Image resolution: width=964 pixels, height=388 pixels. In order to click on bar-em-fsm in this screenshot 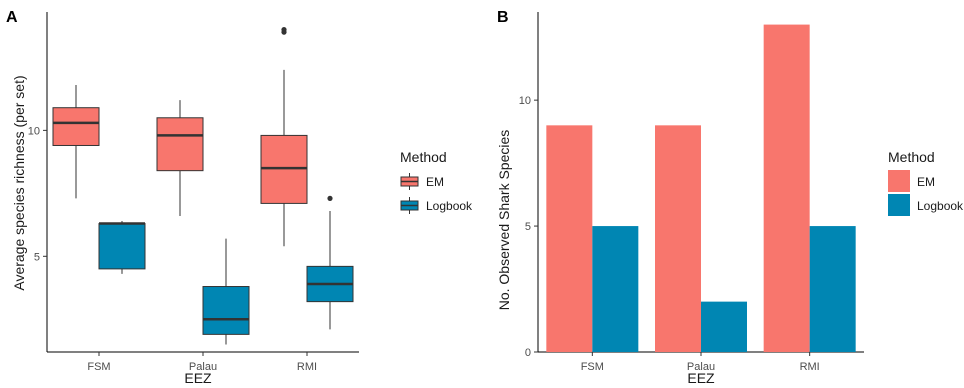, I will do `click(569, 238)`.